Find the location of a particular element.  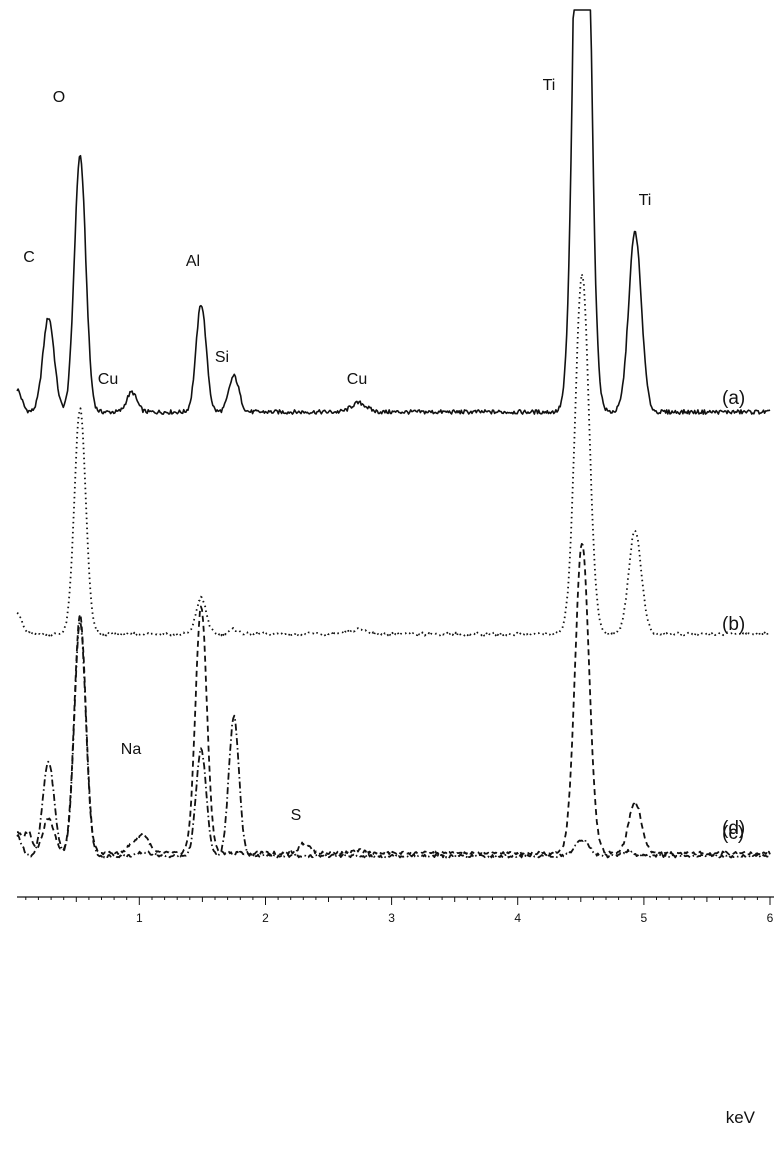

peak-label-na: Na is located at coordinates (131, 749).